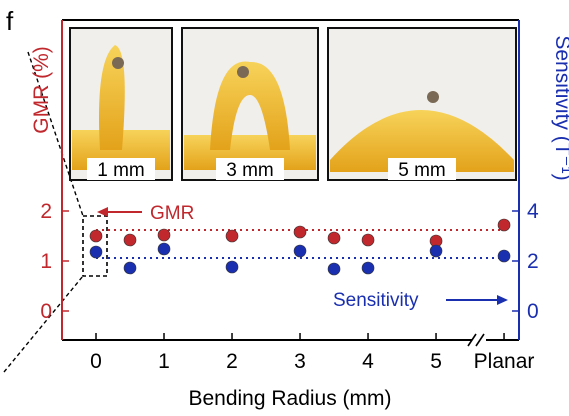 This screenshot has width=569, height=416. Describe the element at coordinates (533, 211) in the screenshot. I see `y2-tick-label: 4` at that location.